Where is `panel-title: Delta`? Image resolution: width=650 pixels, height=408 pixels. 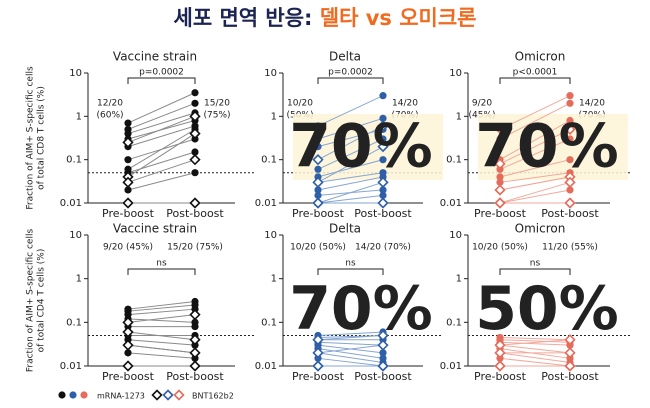
panel-title: Delta is located at coordinates (345, 57).